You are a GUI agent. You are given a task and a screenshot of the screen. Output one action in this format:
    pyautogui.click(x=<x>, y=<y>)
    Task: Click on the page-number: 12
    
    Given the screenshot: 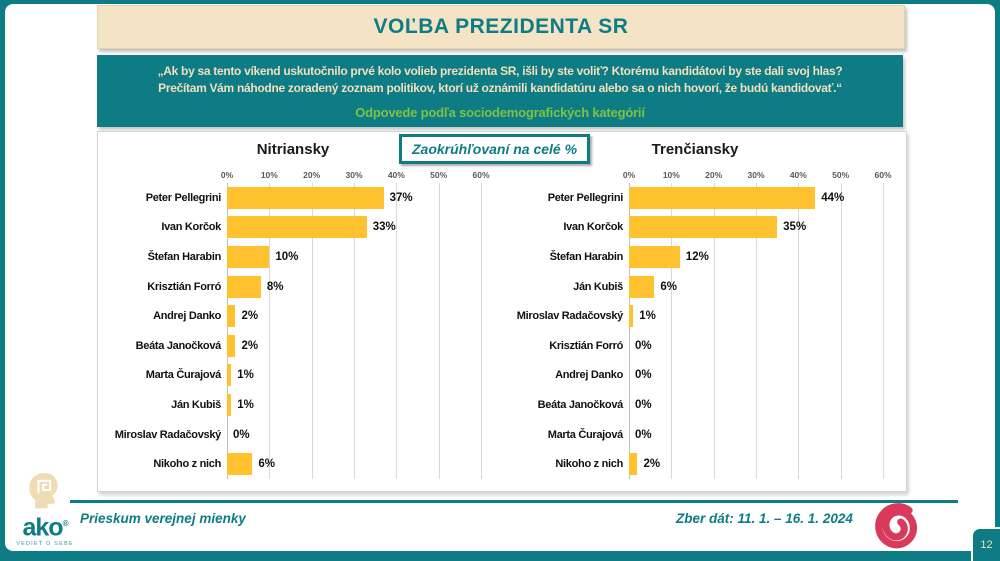 What is the action you would take?
    pyautogui.click(x=985, y=544)
    